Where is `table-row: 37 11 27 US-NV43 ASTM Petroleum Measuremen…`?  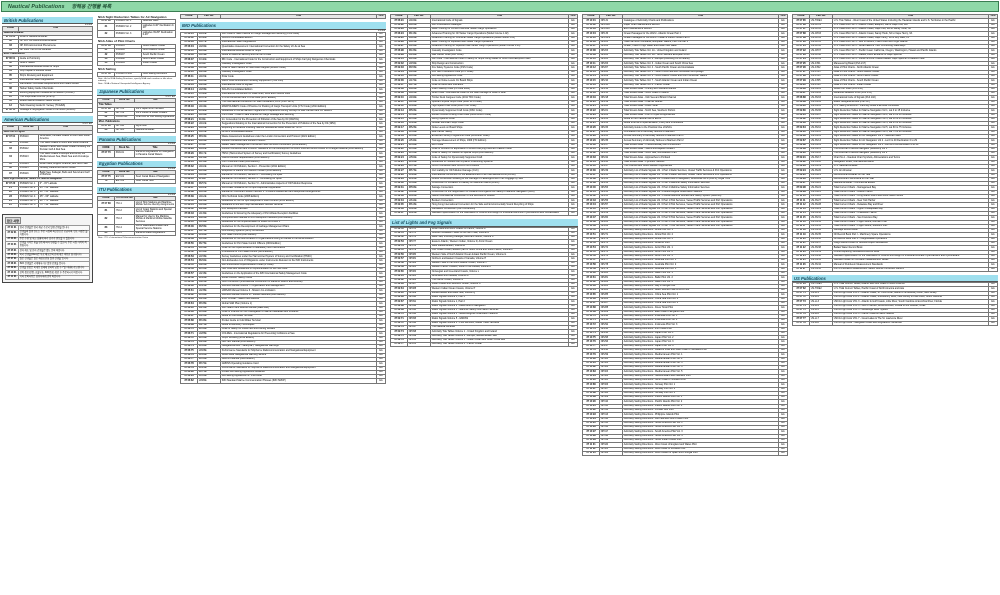
table-row: 37 11 27 US-NV43 ASTM Petroleum Measuremen… is located at coordinates (895, 269).